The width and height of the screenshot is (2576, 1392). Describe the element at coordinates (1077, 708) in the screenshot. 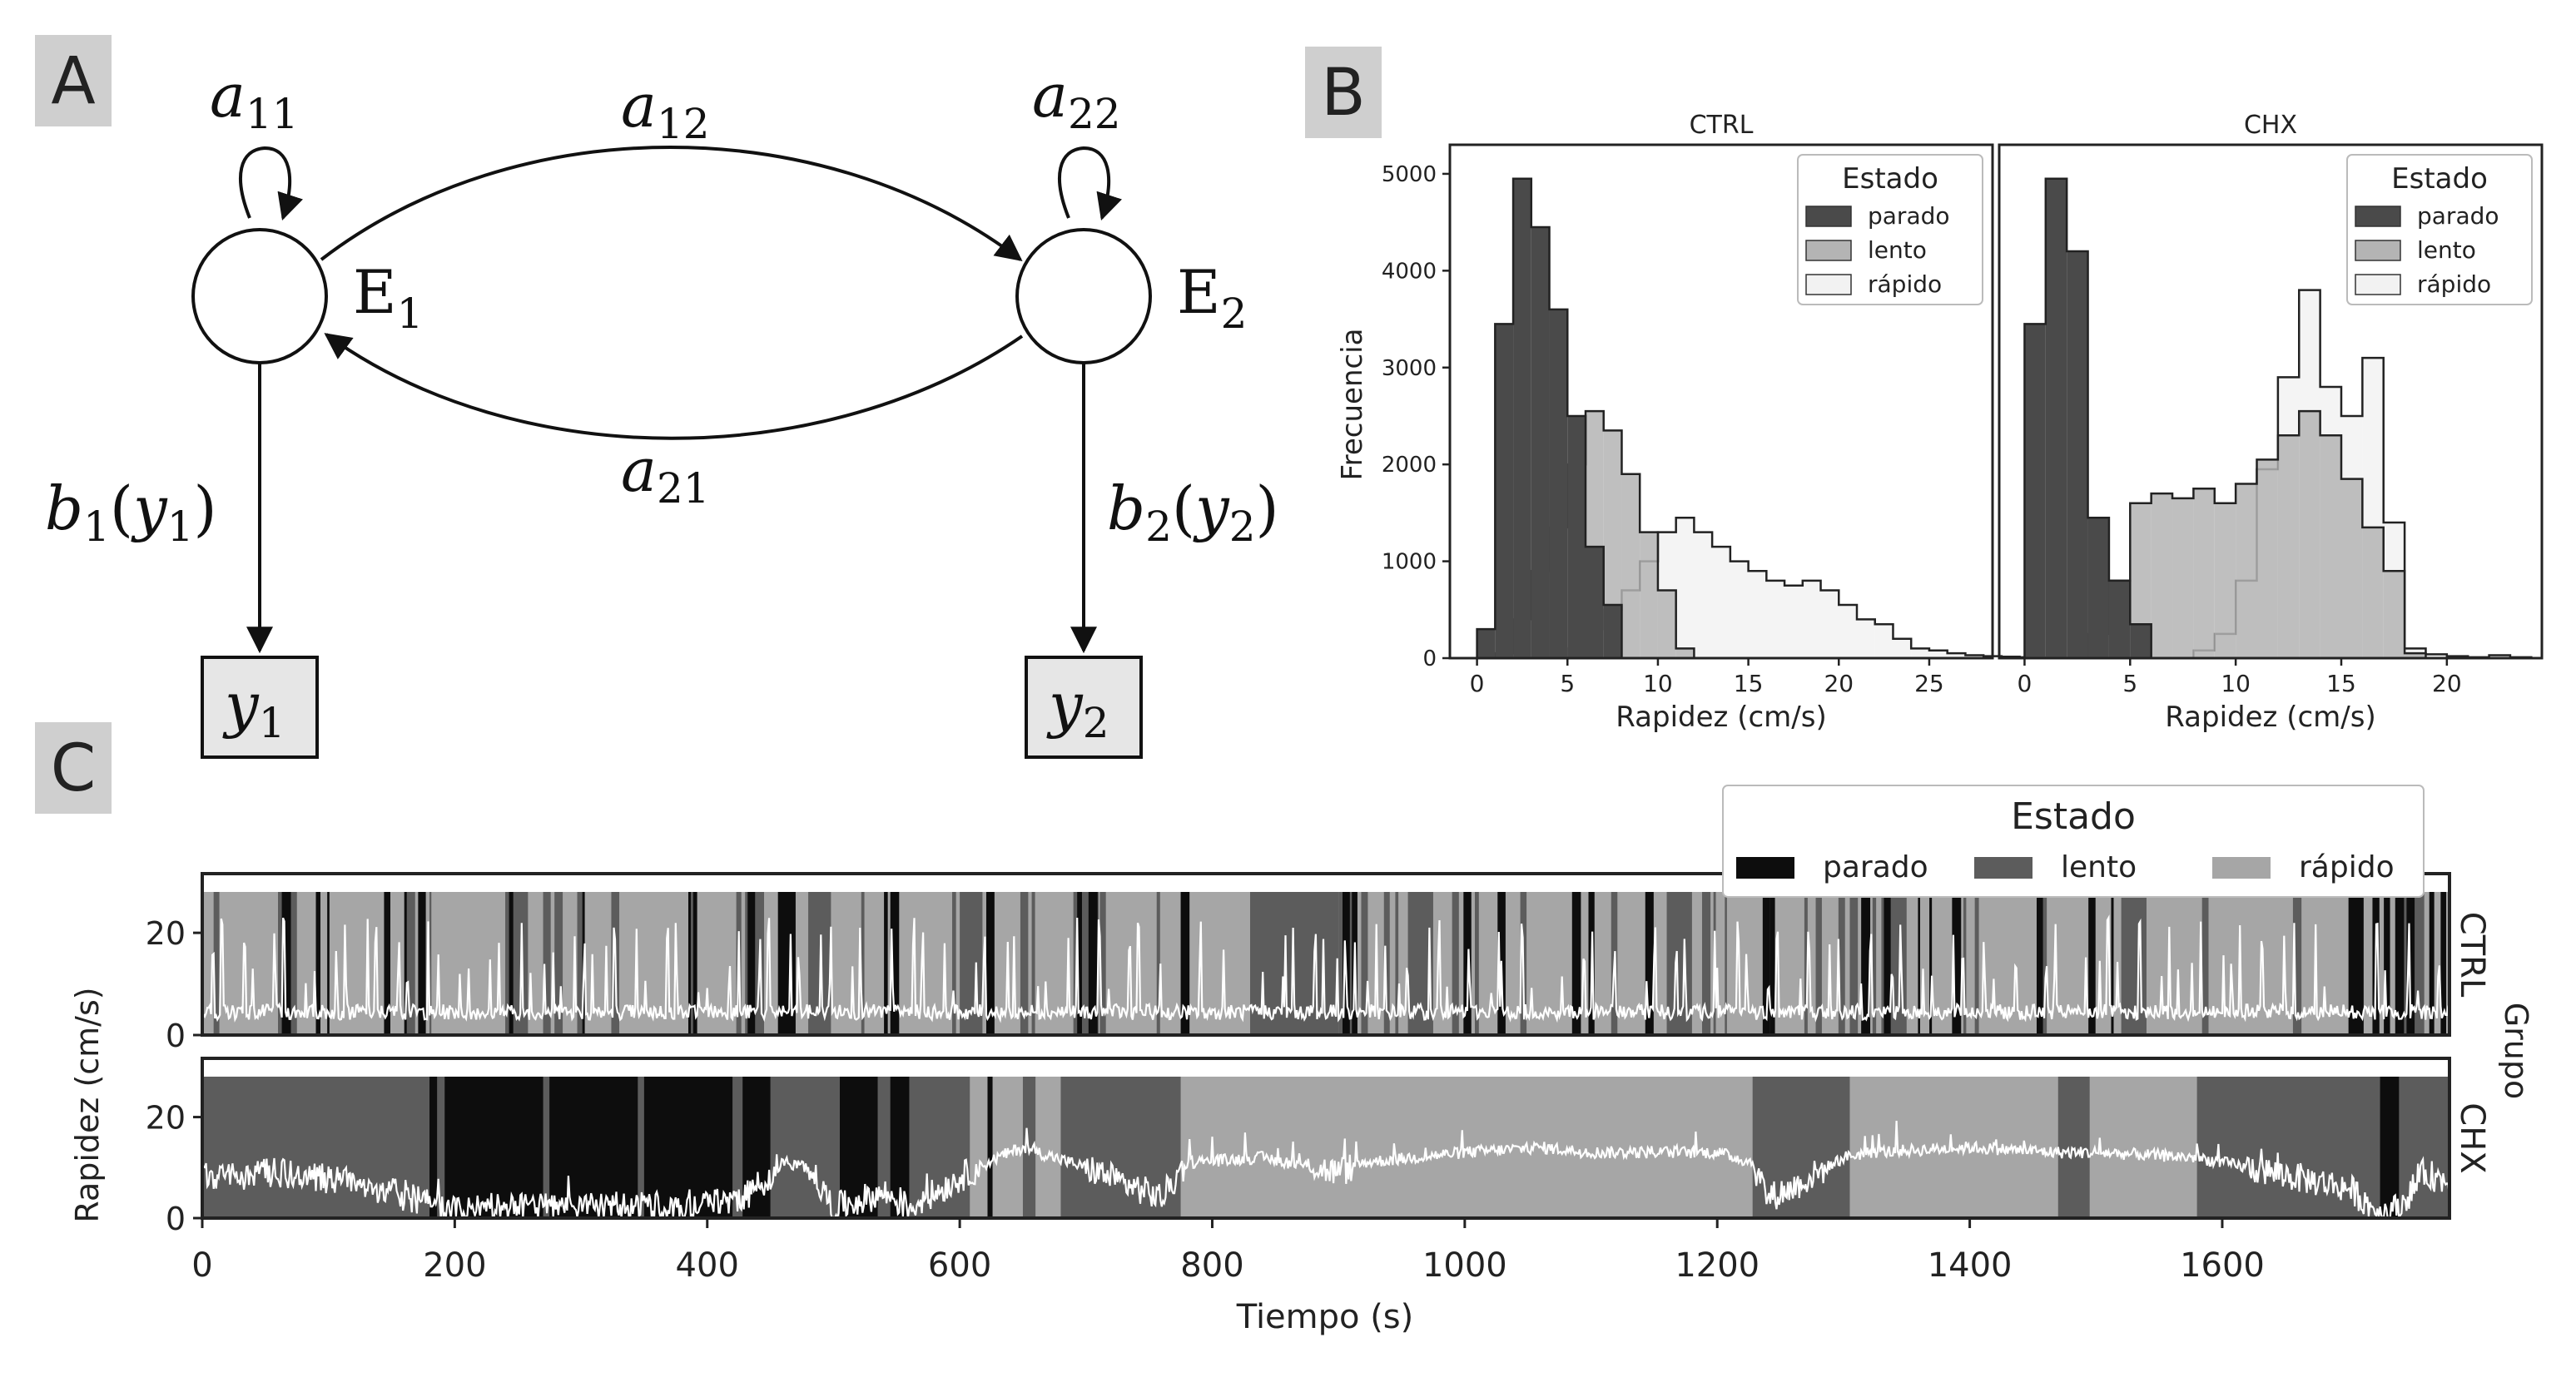

I see `observation-label-2: y2` at that location.